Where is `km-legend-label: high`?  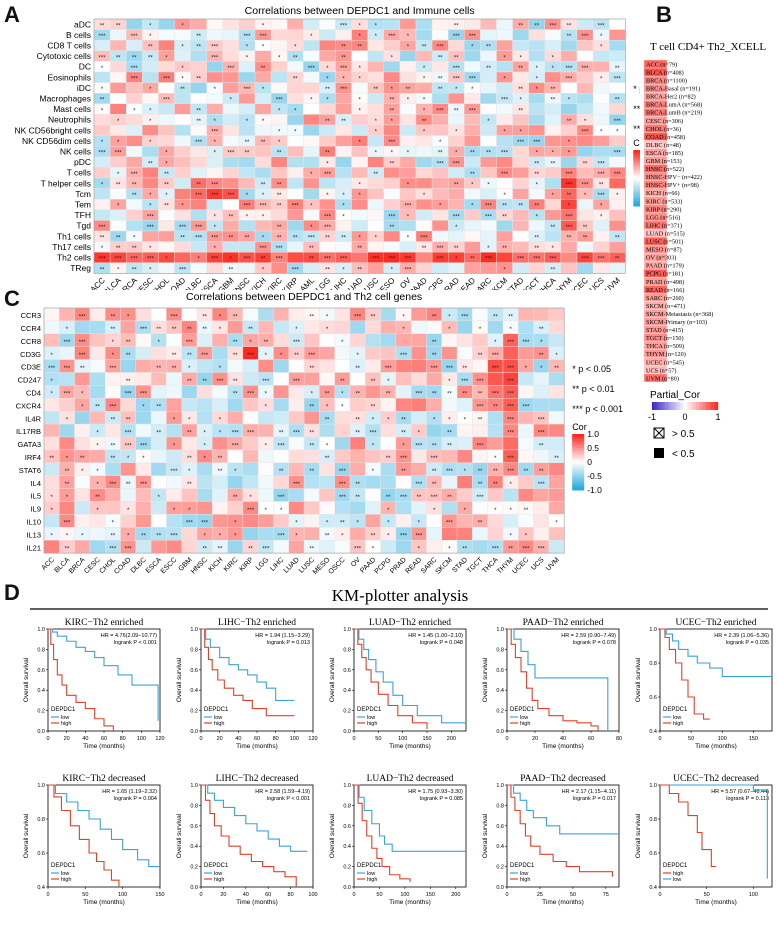 km-legend-label: high is located at coordinates (66, 724).